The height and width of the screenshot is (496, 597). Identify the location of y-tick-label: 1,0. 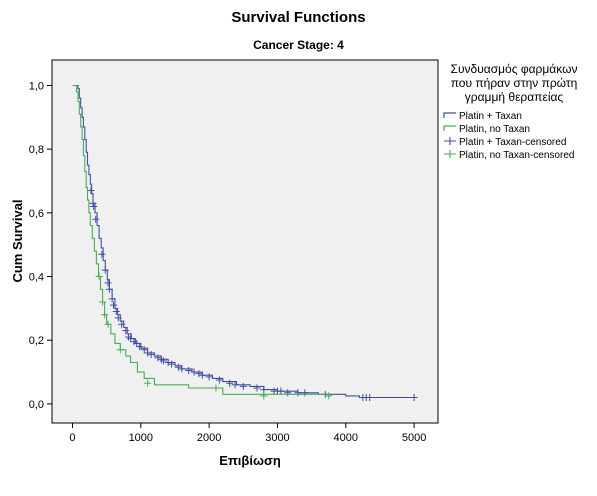
(36, 86).